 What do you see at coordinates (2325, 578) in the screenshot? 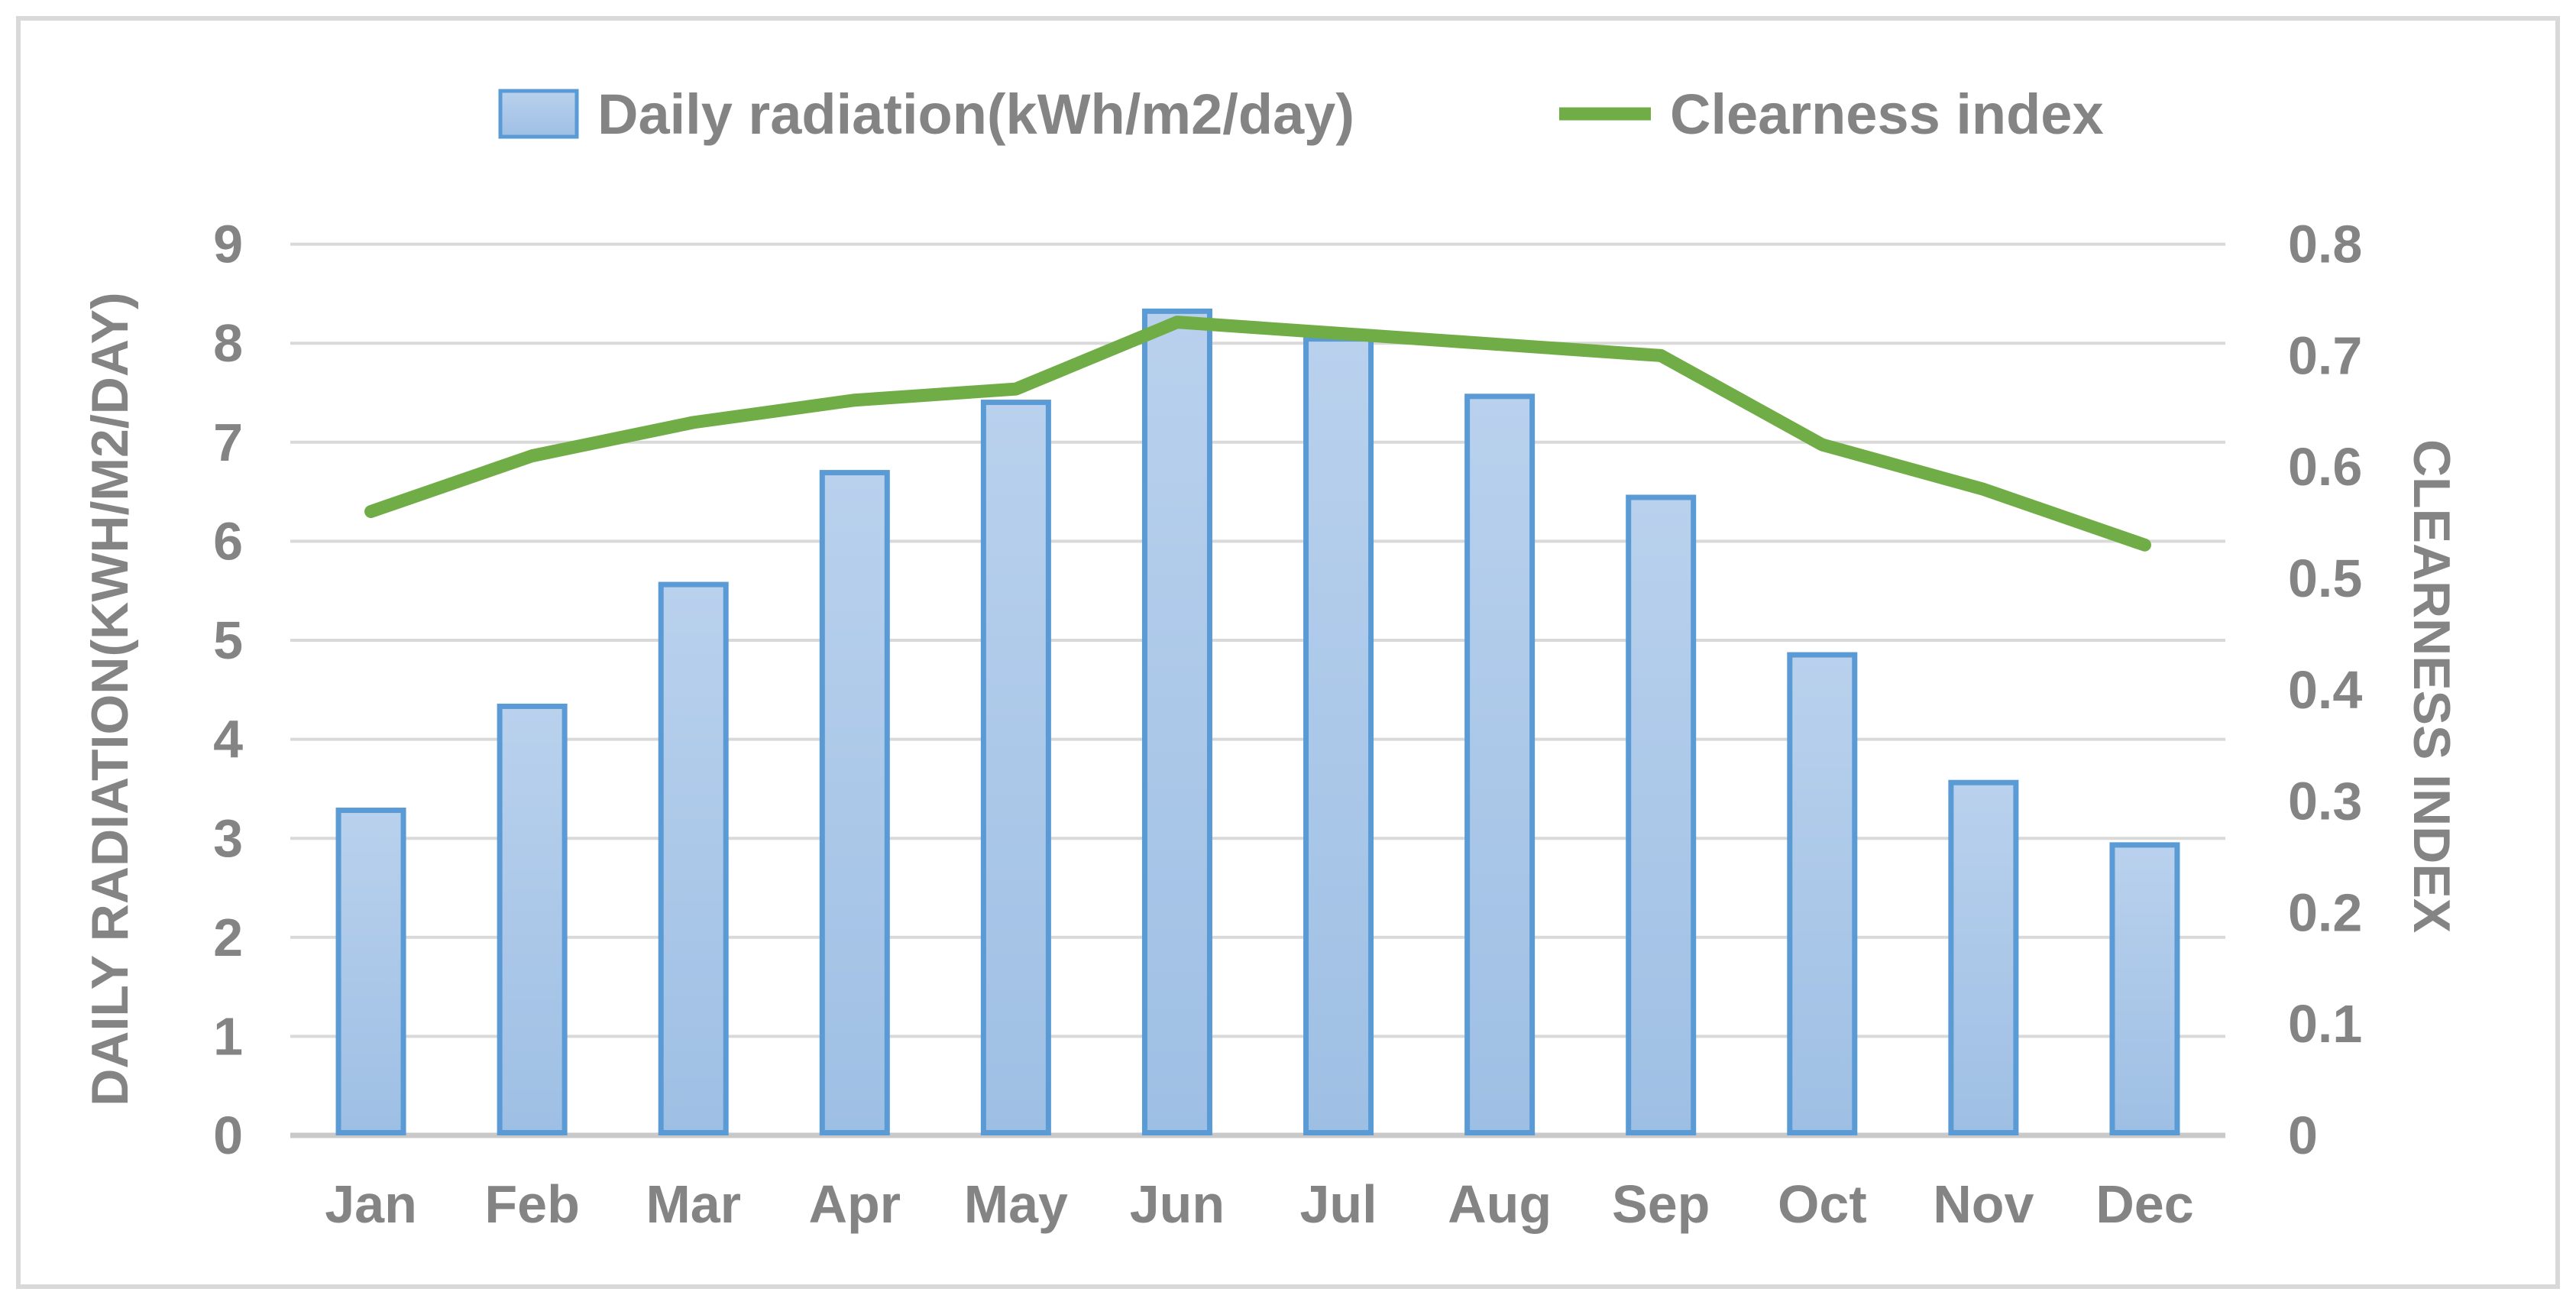
I see `right-tick-0.5: 0.5` at bounding box center [2325, 578].